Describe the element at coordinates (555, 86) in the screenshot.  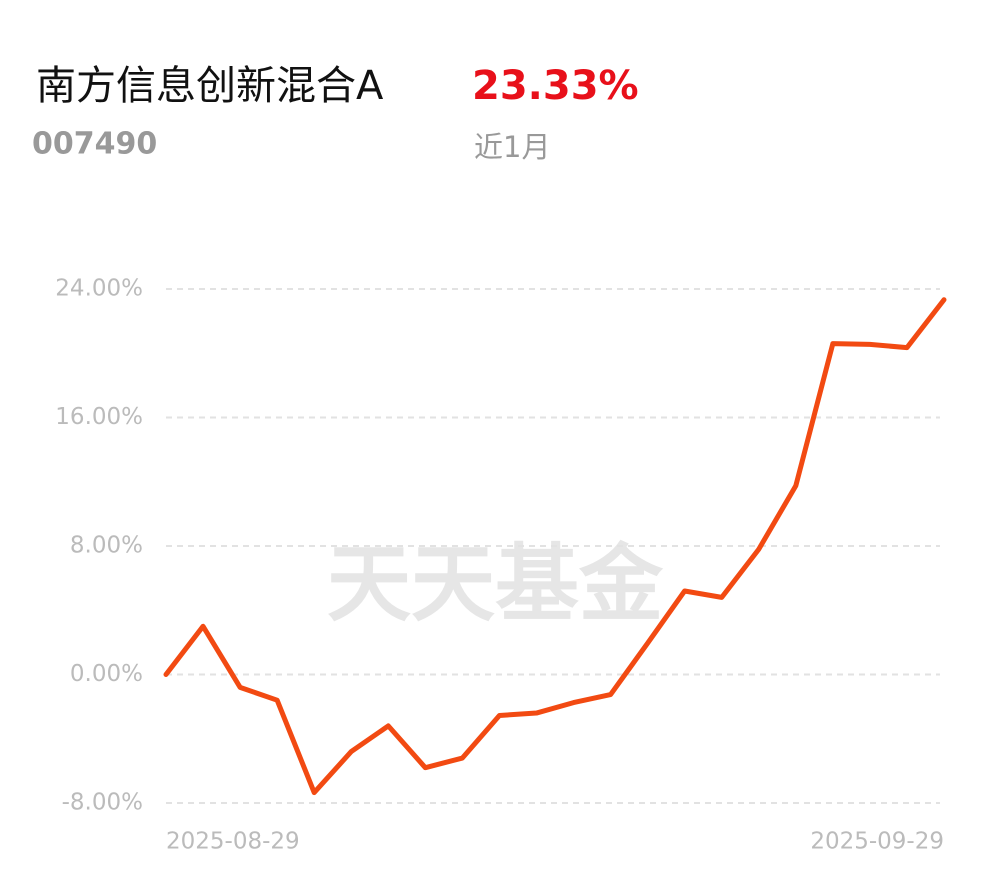
I see `headline-value: 23.33%` at that location.